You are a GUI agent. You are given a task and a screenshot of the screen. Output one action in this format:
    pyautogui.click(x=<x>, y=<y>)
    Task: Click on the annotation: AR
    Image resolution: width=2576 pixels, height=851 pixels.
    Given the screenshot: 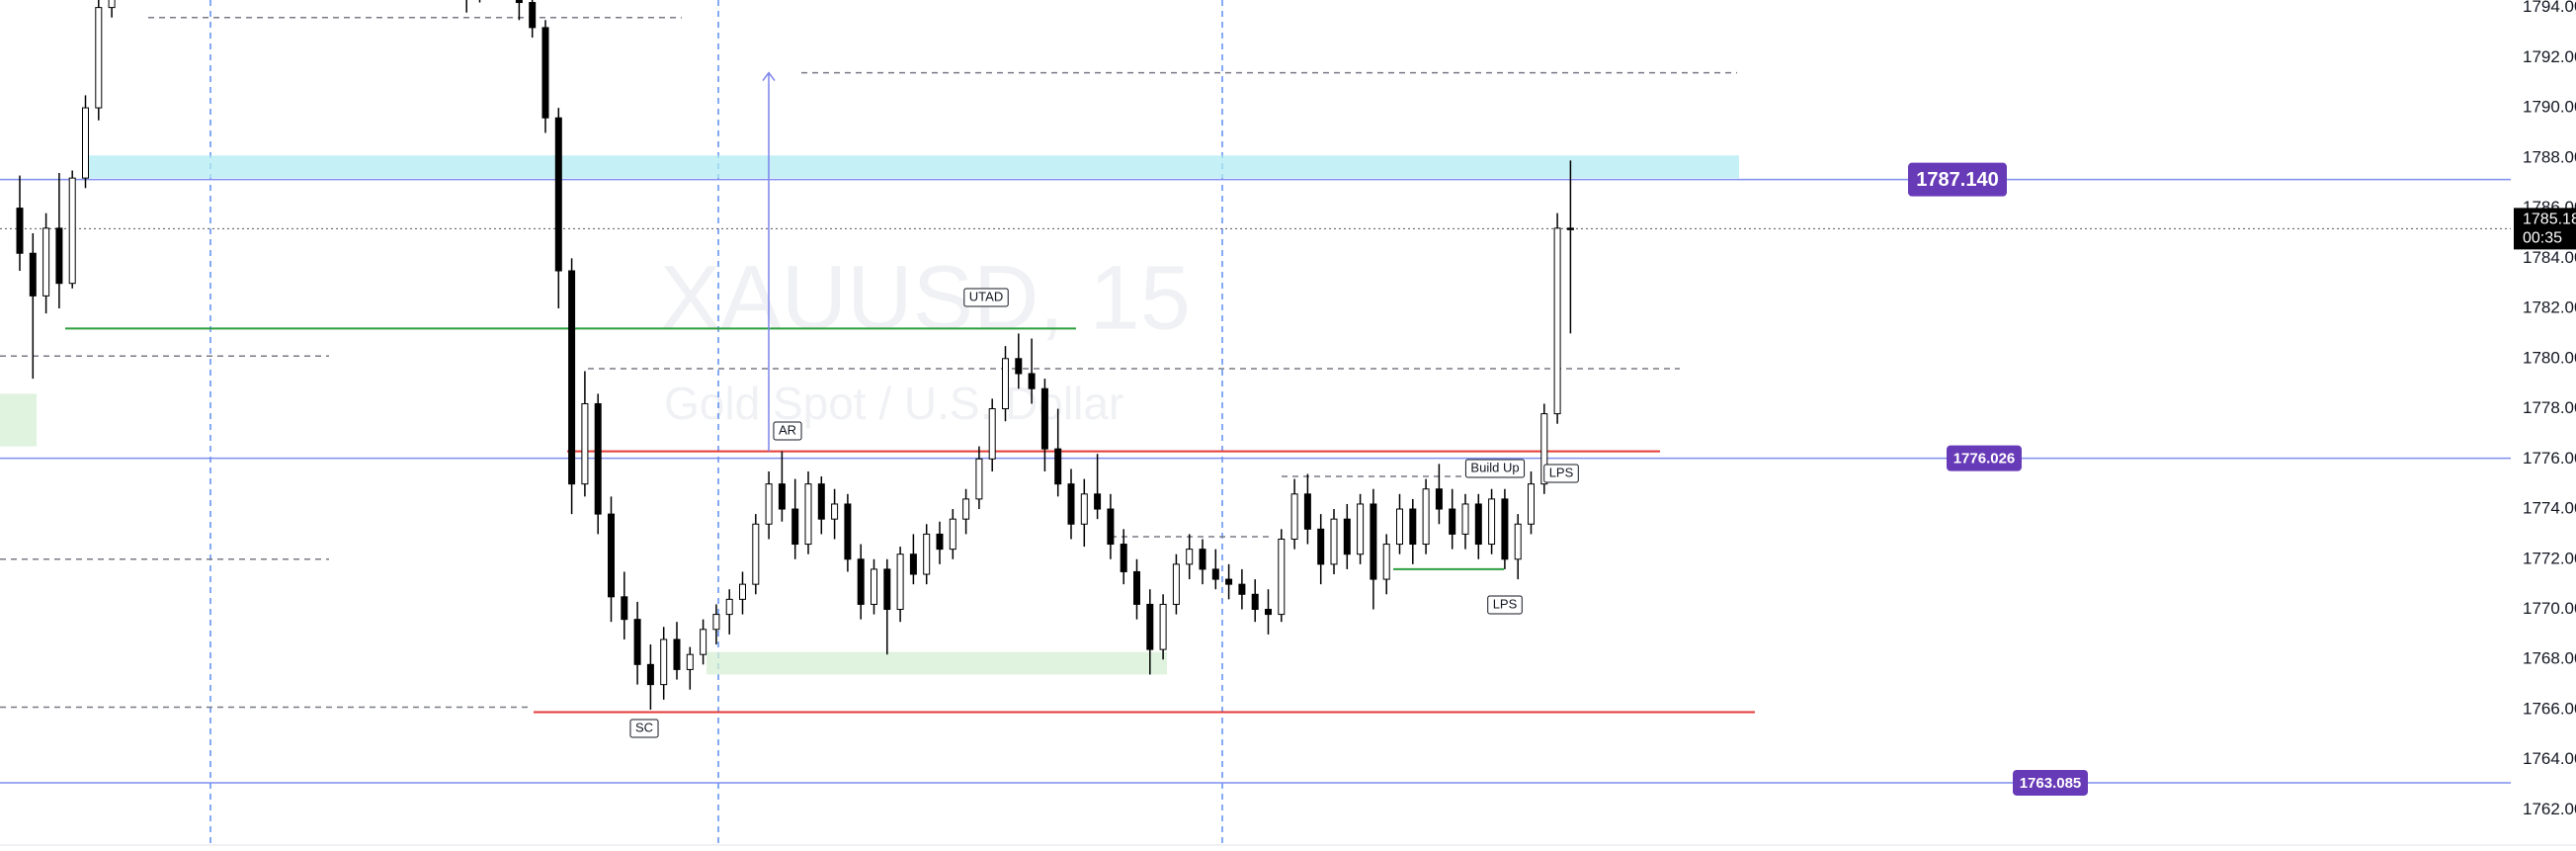 What is the action you would take?
    pyautogui.click(x=787, y=429)
    